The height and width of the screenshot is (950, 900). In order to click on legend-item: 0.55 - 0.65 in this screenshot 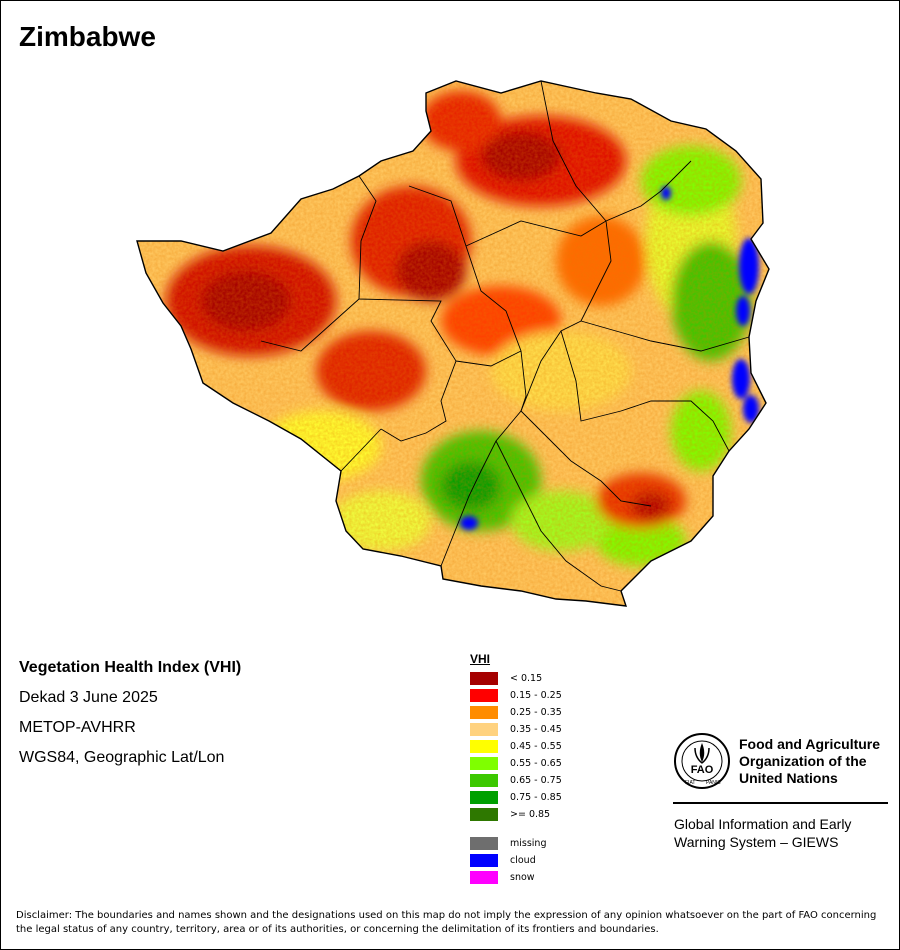, I will do `click(516, 763)`.